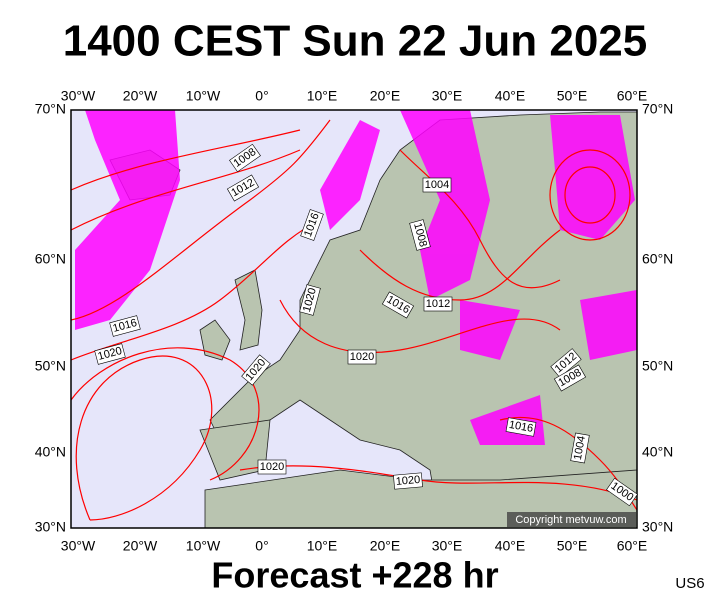 The image size is (711, 600). What do you see at coordinates (572, 546) in the screenshot?
I see `lon-label-bottom: 50°E` at bounding box center [572, 546].